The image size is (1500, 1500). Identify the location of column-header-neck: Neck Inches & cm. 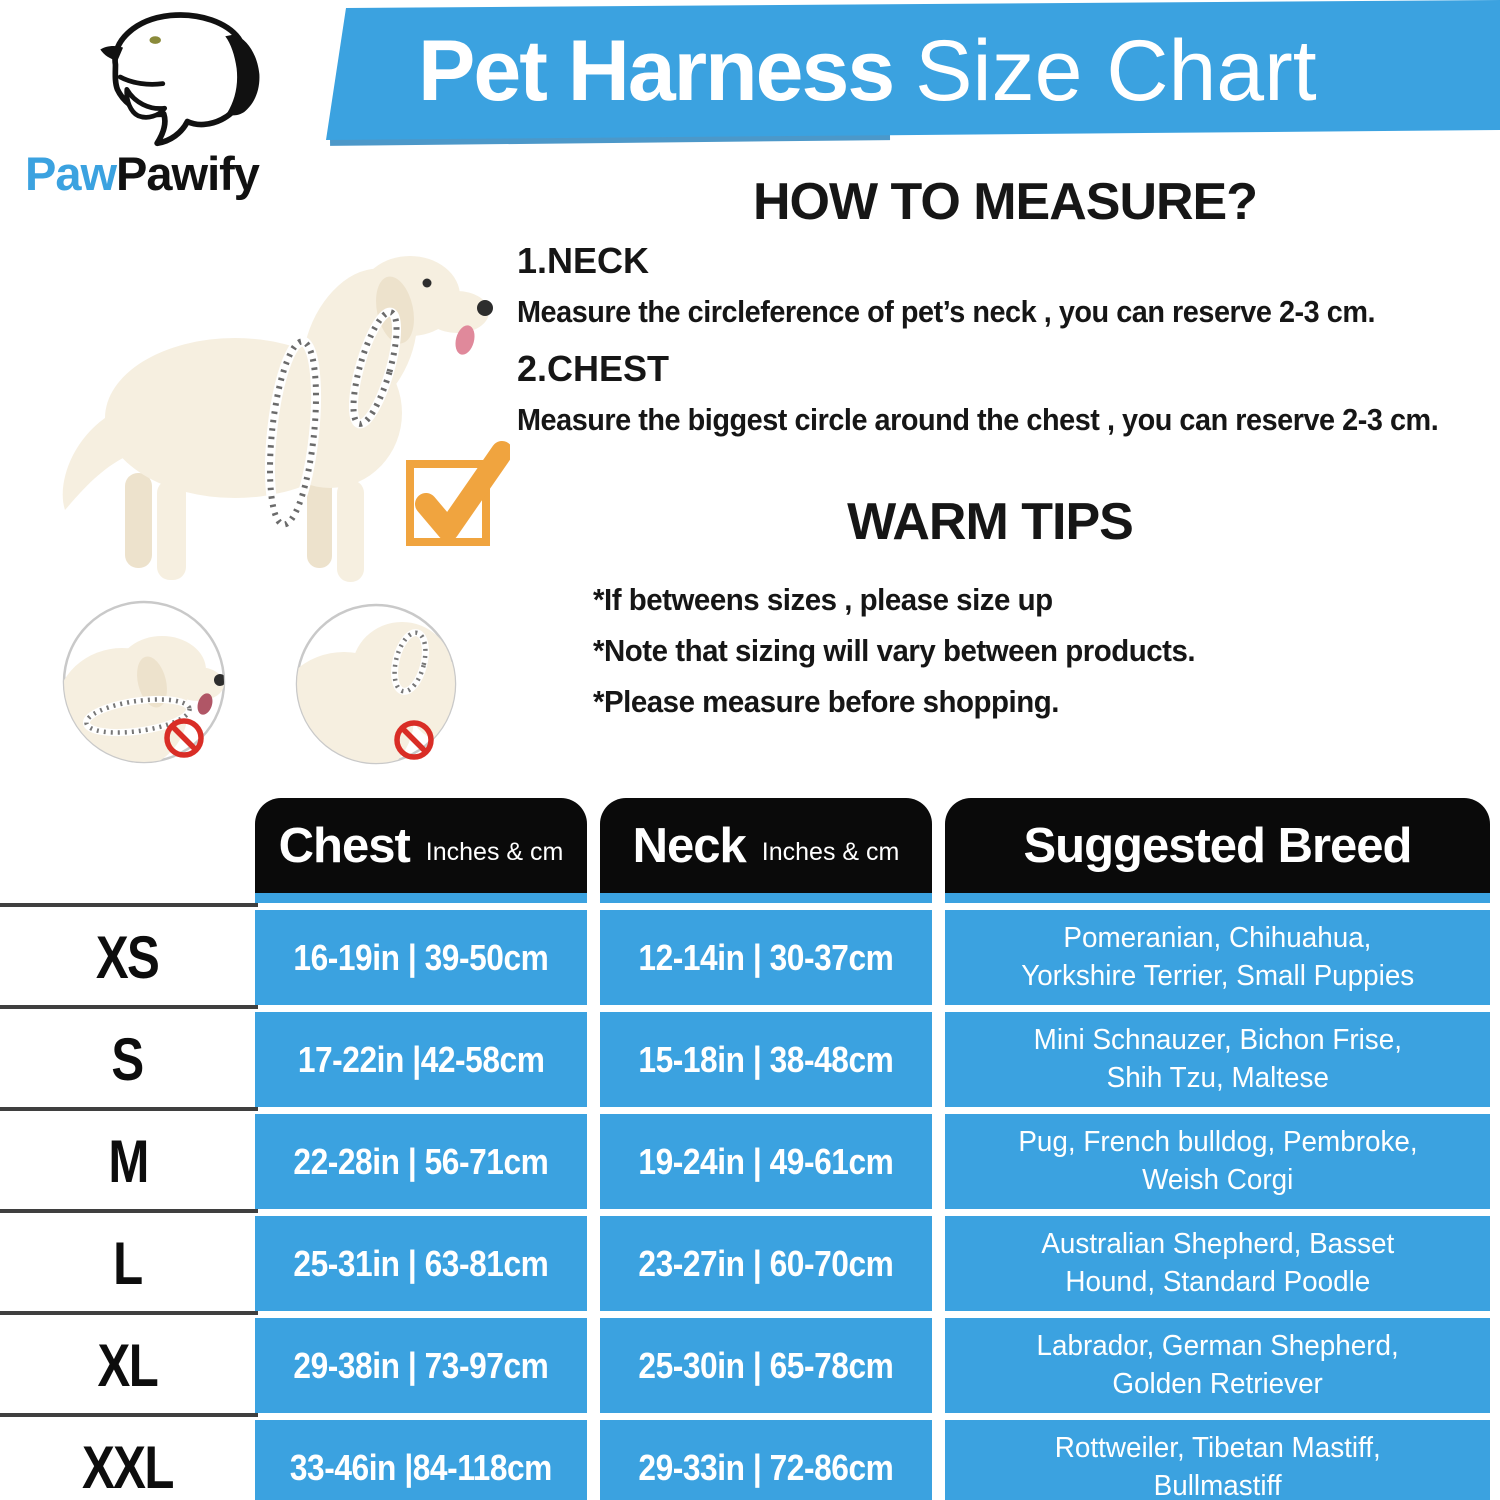
(766, 845).